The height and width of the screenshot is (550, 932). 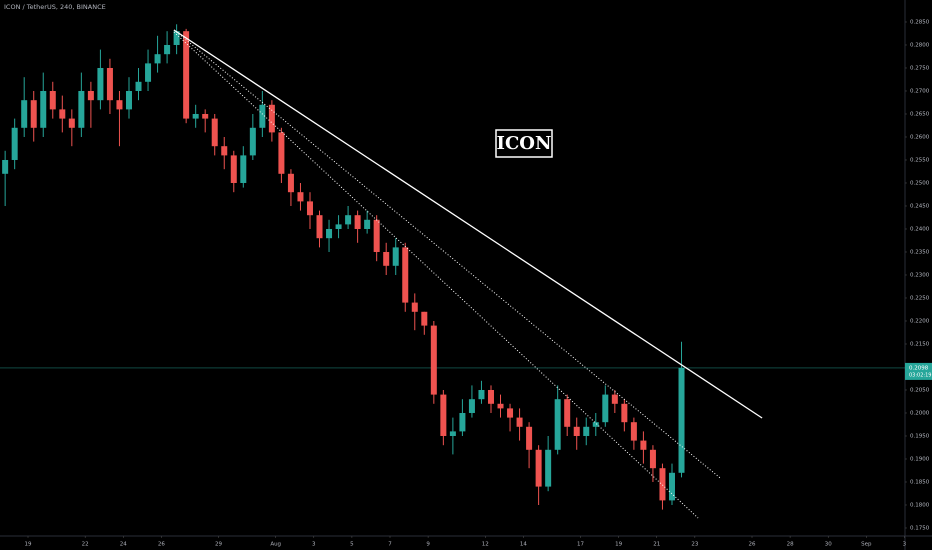 I want to click on y-tick-label: 0.1900, so click(x=920, y=459).